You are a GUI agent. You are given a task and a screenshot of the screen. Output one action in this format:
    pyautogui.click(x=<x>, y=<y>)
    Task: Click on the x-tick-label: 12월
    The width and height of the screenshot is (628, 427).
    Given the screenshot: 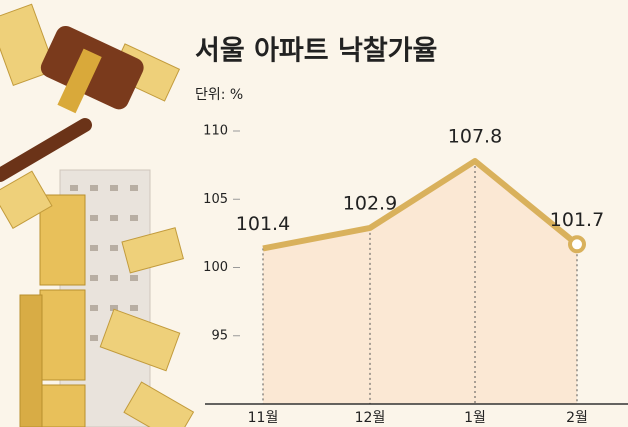 What is the action you would take?
    pyautogui.click(x=370, y=418)
    